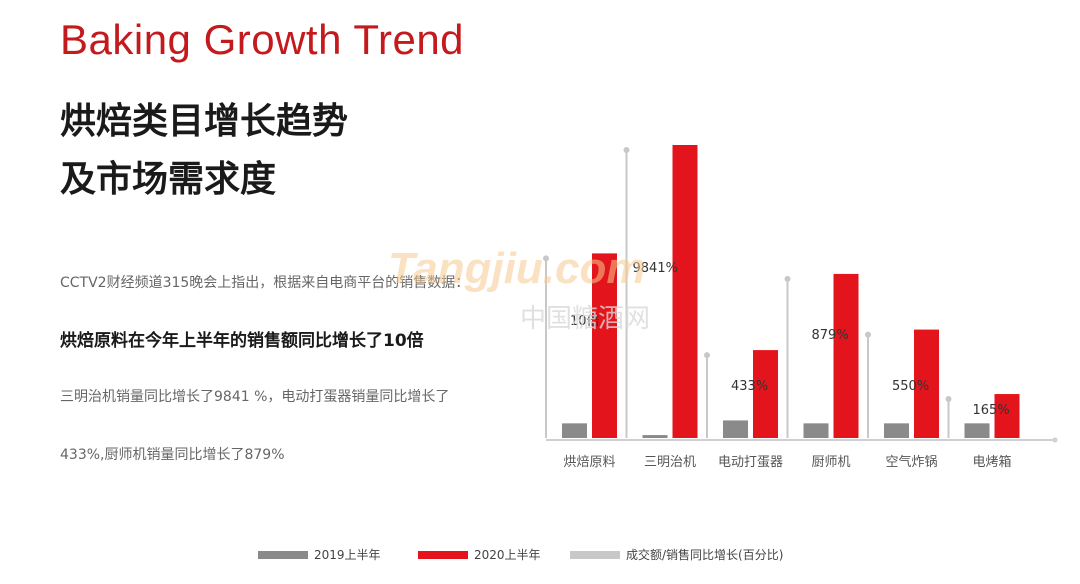 Image resolution: width=1080 pixels, height=584 pixels. I want to click on watermark-brand: Tangjiu.com, so click(517, 268).